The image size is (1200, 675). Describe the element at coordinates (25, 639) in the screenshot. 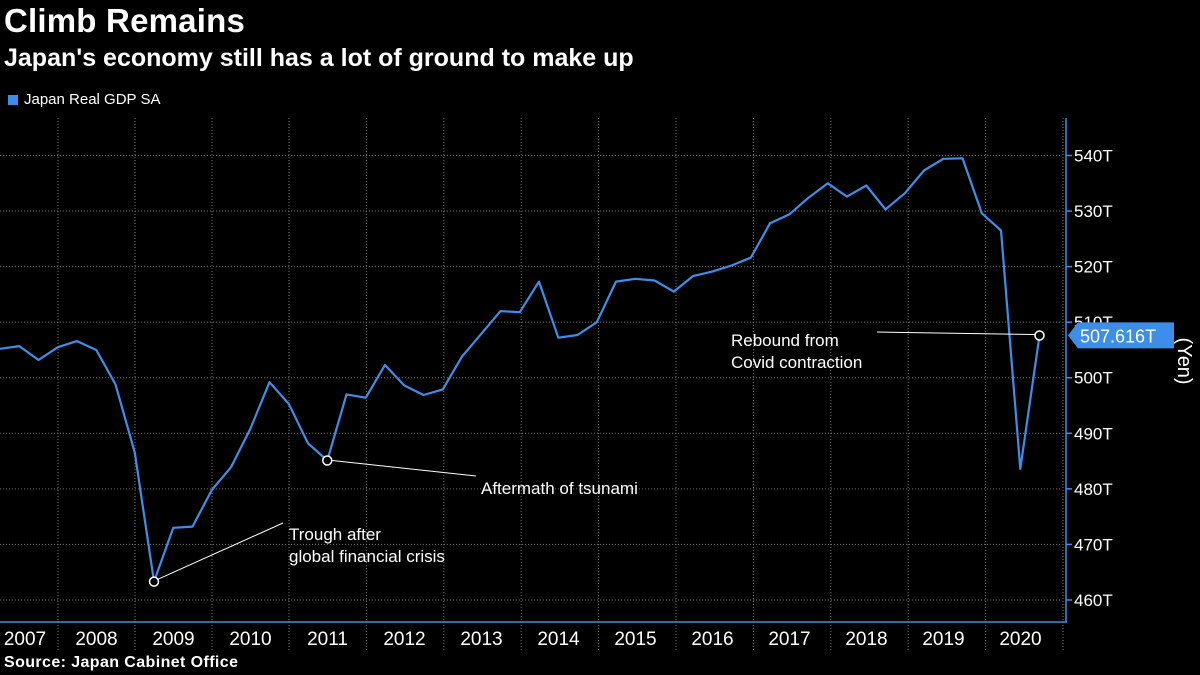

I see `x-tick-label: 2007` at that location.